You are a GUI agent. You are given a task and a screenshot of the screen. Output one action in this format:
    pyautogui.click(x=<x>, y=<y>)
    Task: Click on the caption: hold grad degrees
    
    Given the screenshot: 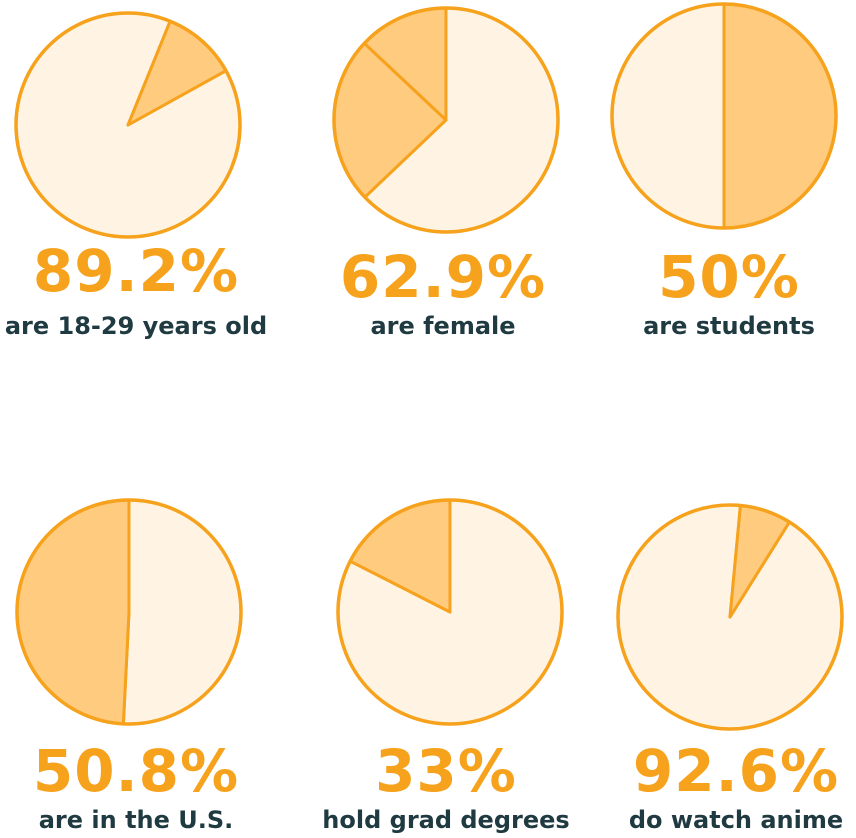 What is the action you would take?
    pyautogui.click(x=446, y=820)
    